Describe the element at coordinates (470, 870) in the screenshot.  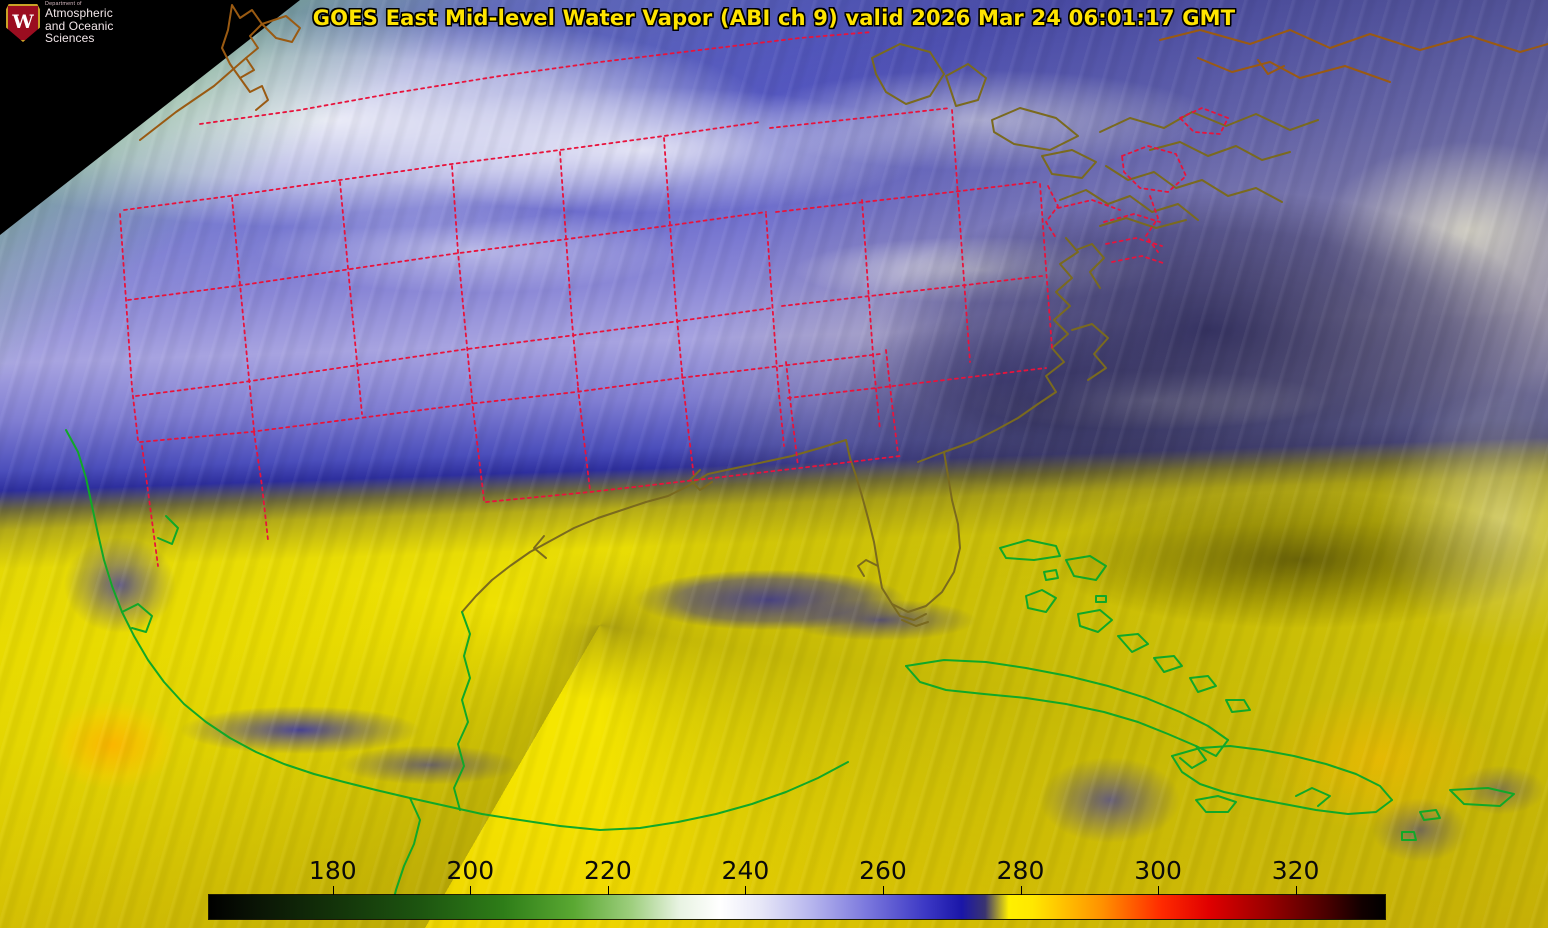
I see `colorbar-tick-label: 200` at that location.